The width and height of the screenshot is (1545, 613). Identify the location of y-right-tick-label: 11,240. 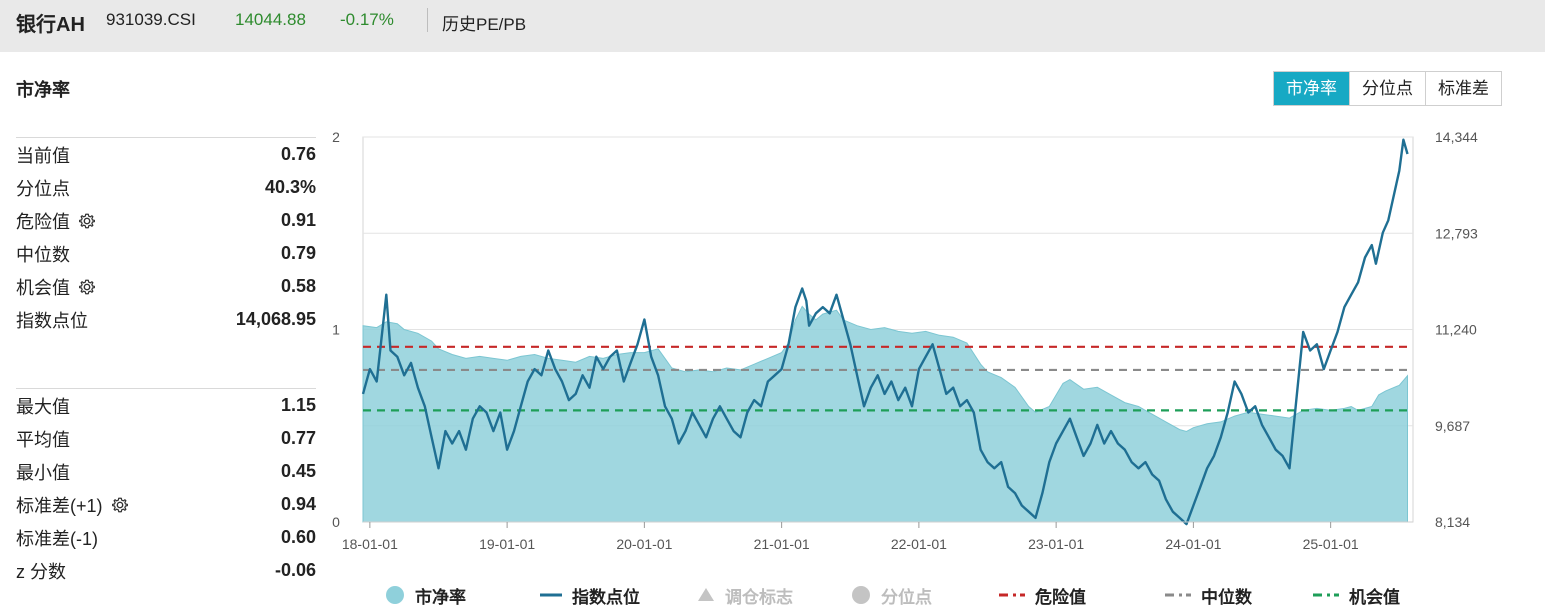
(1456, 330).